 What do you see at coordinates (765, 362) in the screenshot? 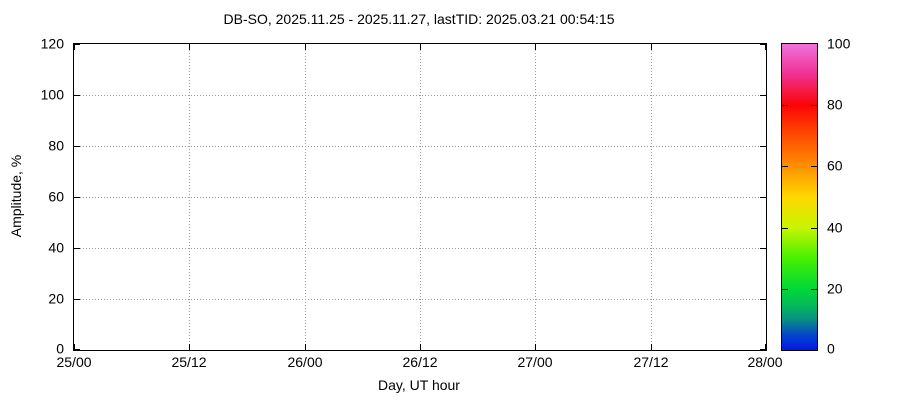
I see `x-tick-label: 28/00` at bounding box center [765, 362].